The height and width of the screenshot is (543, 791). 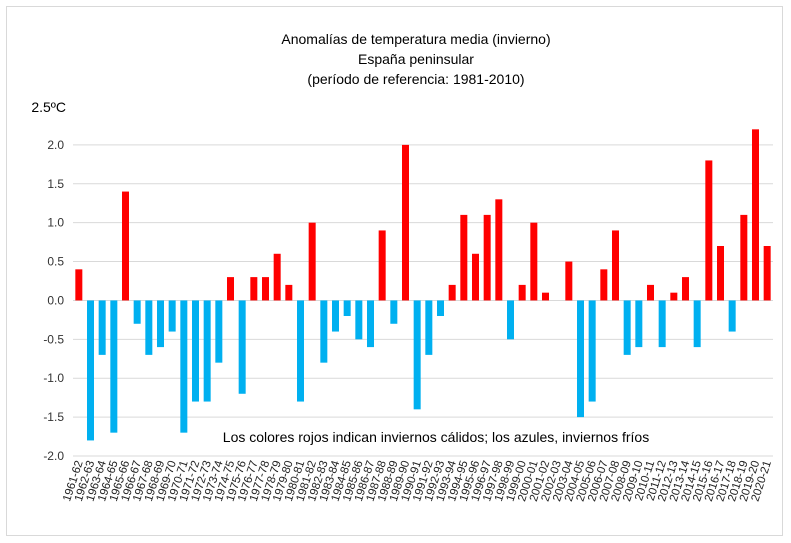 I want to click on y-tick-label: -1.5, so click(x=53, y=417).